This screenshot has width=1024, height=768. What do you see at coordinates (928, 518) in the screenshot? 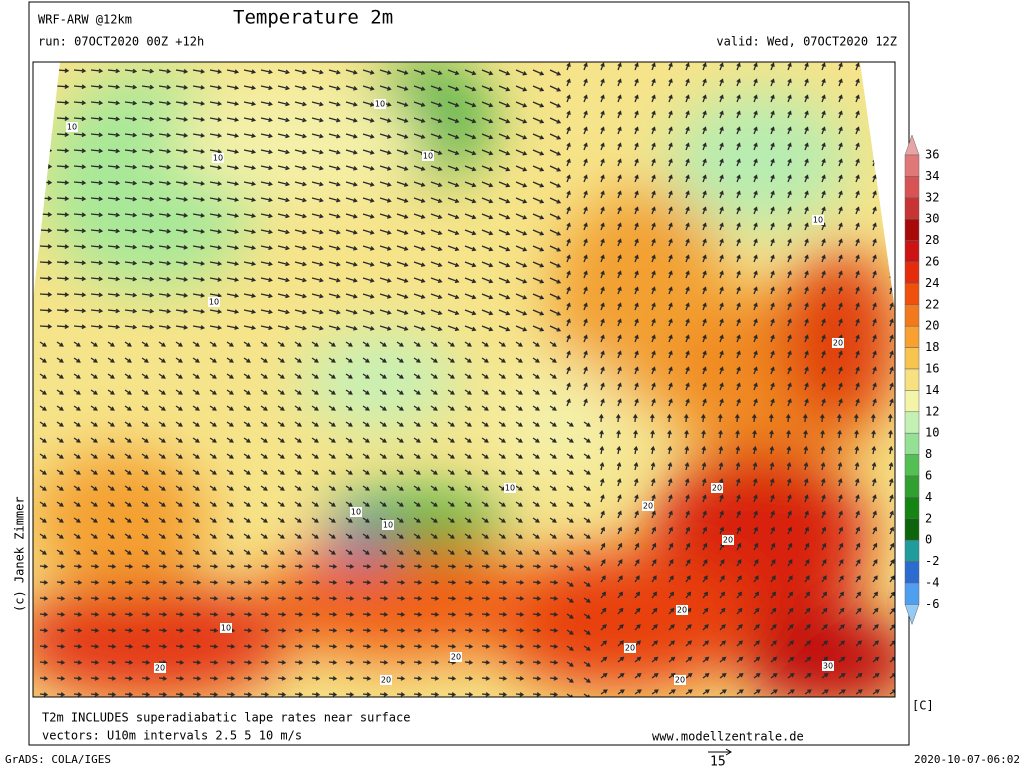
I see `legend-tick-label: 2` at bounding box center [928, 518].